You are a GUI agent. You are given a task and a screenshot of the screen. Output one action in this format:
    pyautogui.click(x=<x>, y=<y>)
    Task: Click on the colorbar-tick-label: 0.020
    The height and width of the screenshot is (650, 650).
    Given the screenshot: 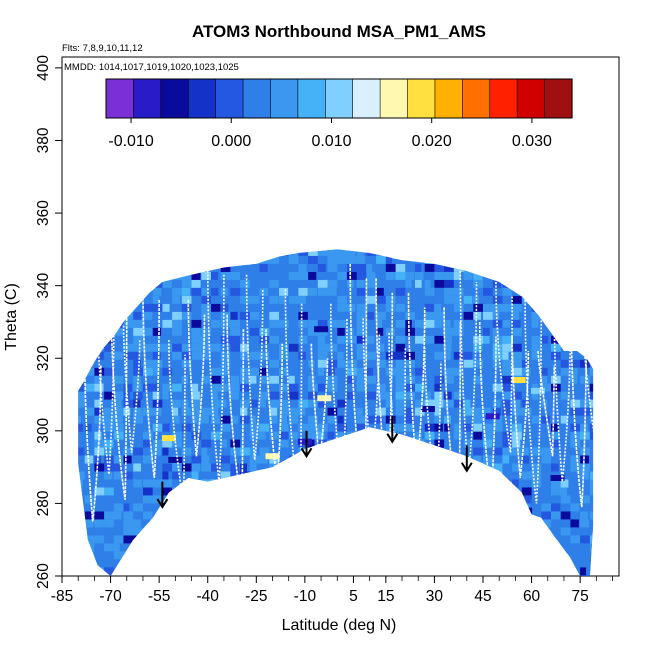 What is the action you would take?
    pyautogui.click(x=432, y=141)
    